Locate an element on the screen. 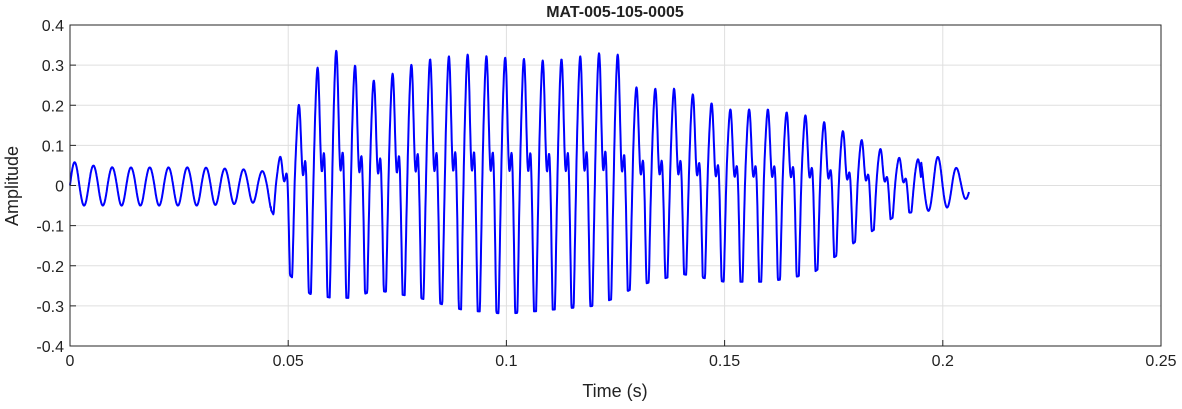 Image resolution: width=1182 pixels, height=409 pixels. x-tick-label: 0.2 is located at coordinates (943, 361).